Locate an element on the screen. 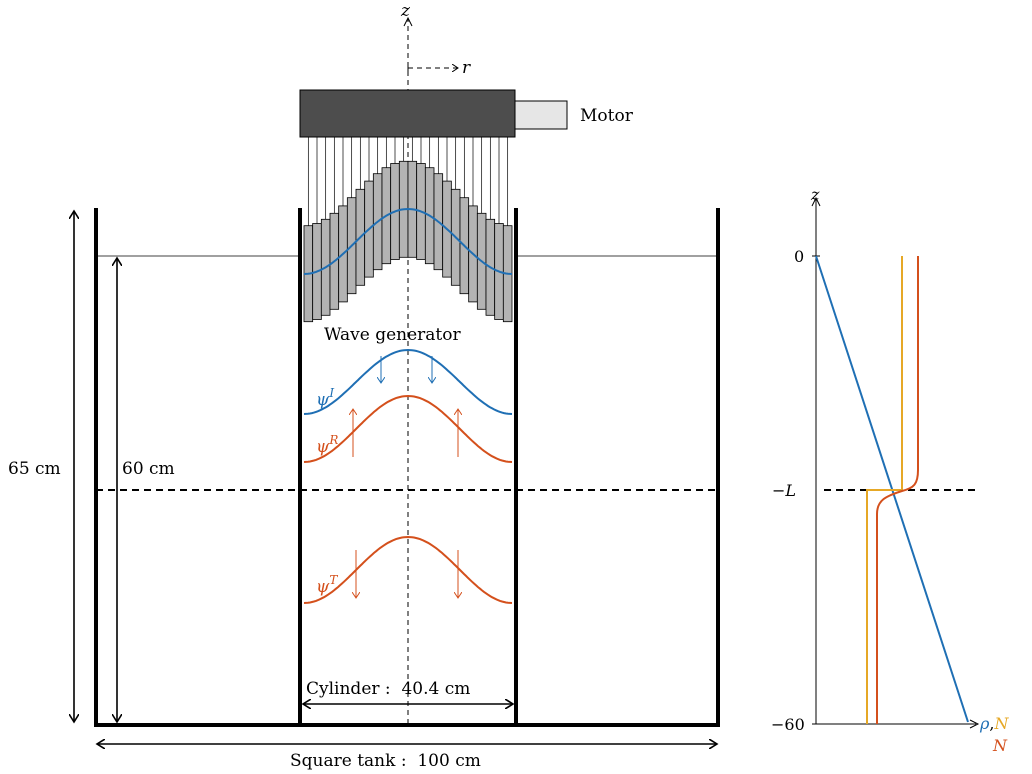 The image size is (1032, 774). z-axis-label: z is located at coordinates (405, 11).